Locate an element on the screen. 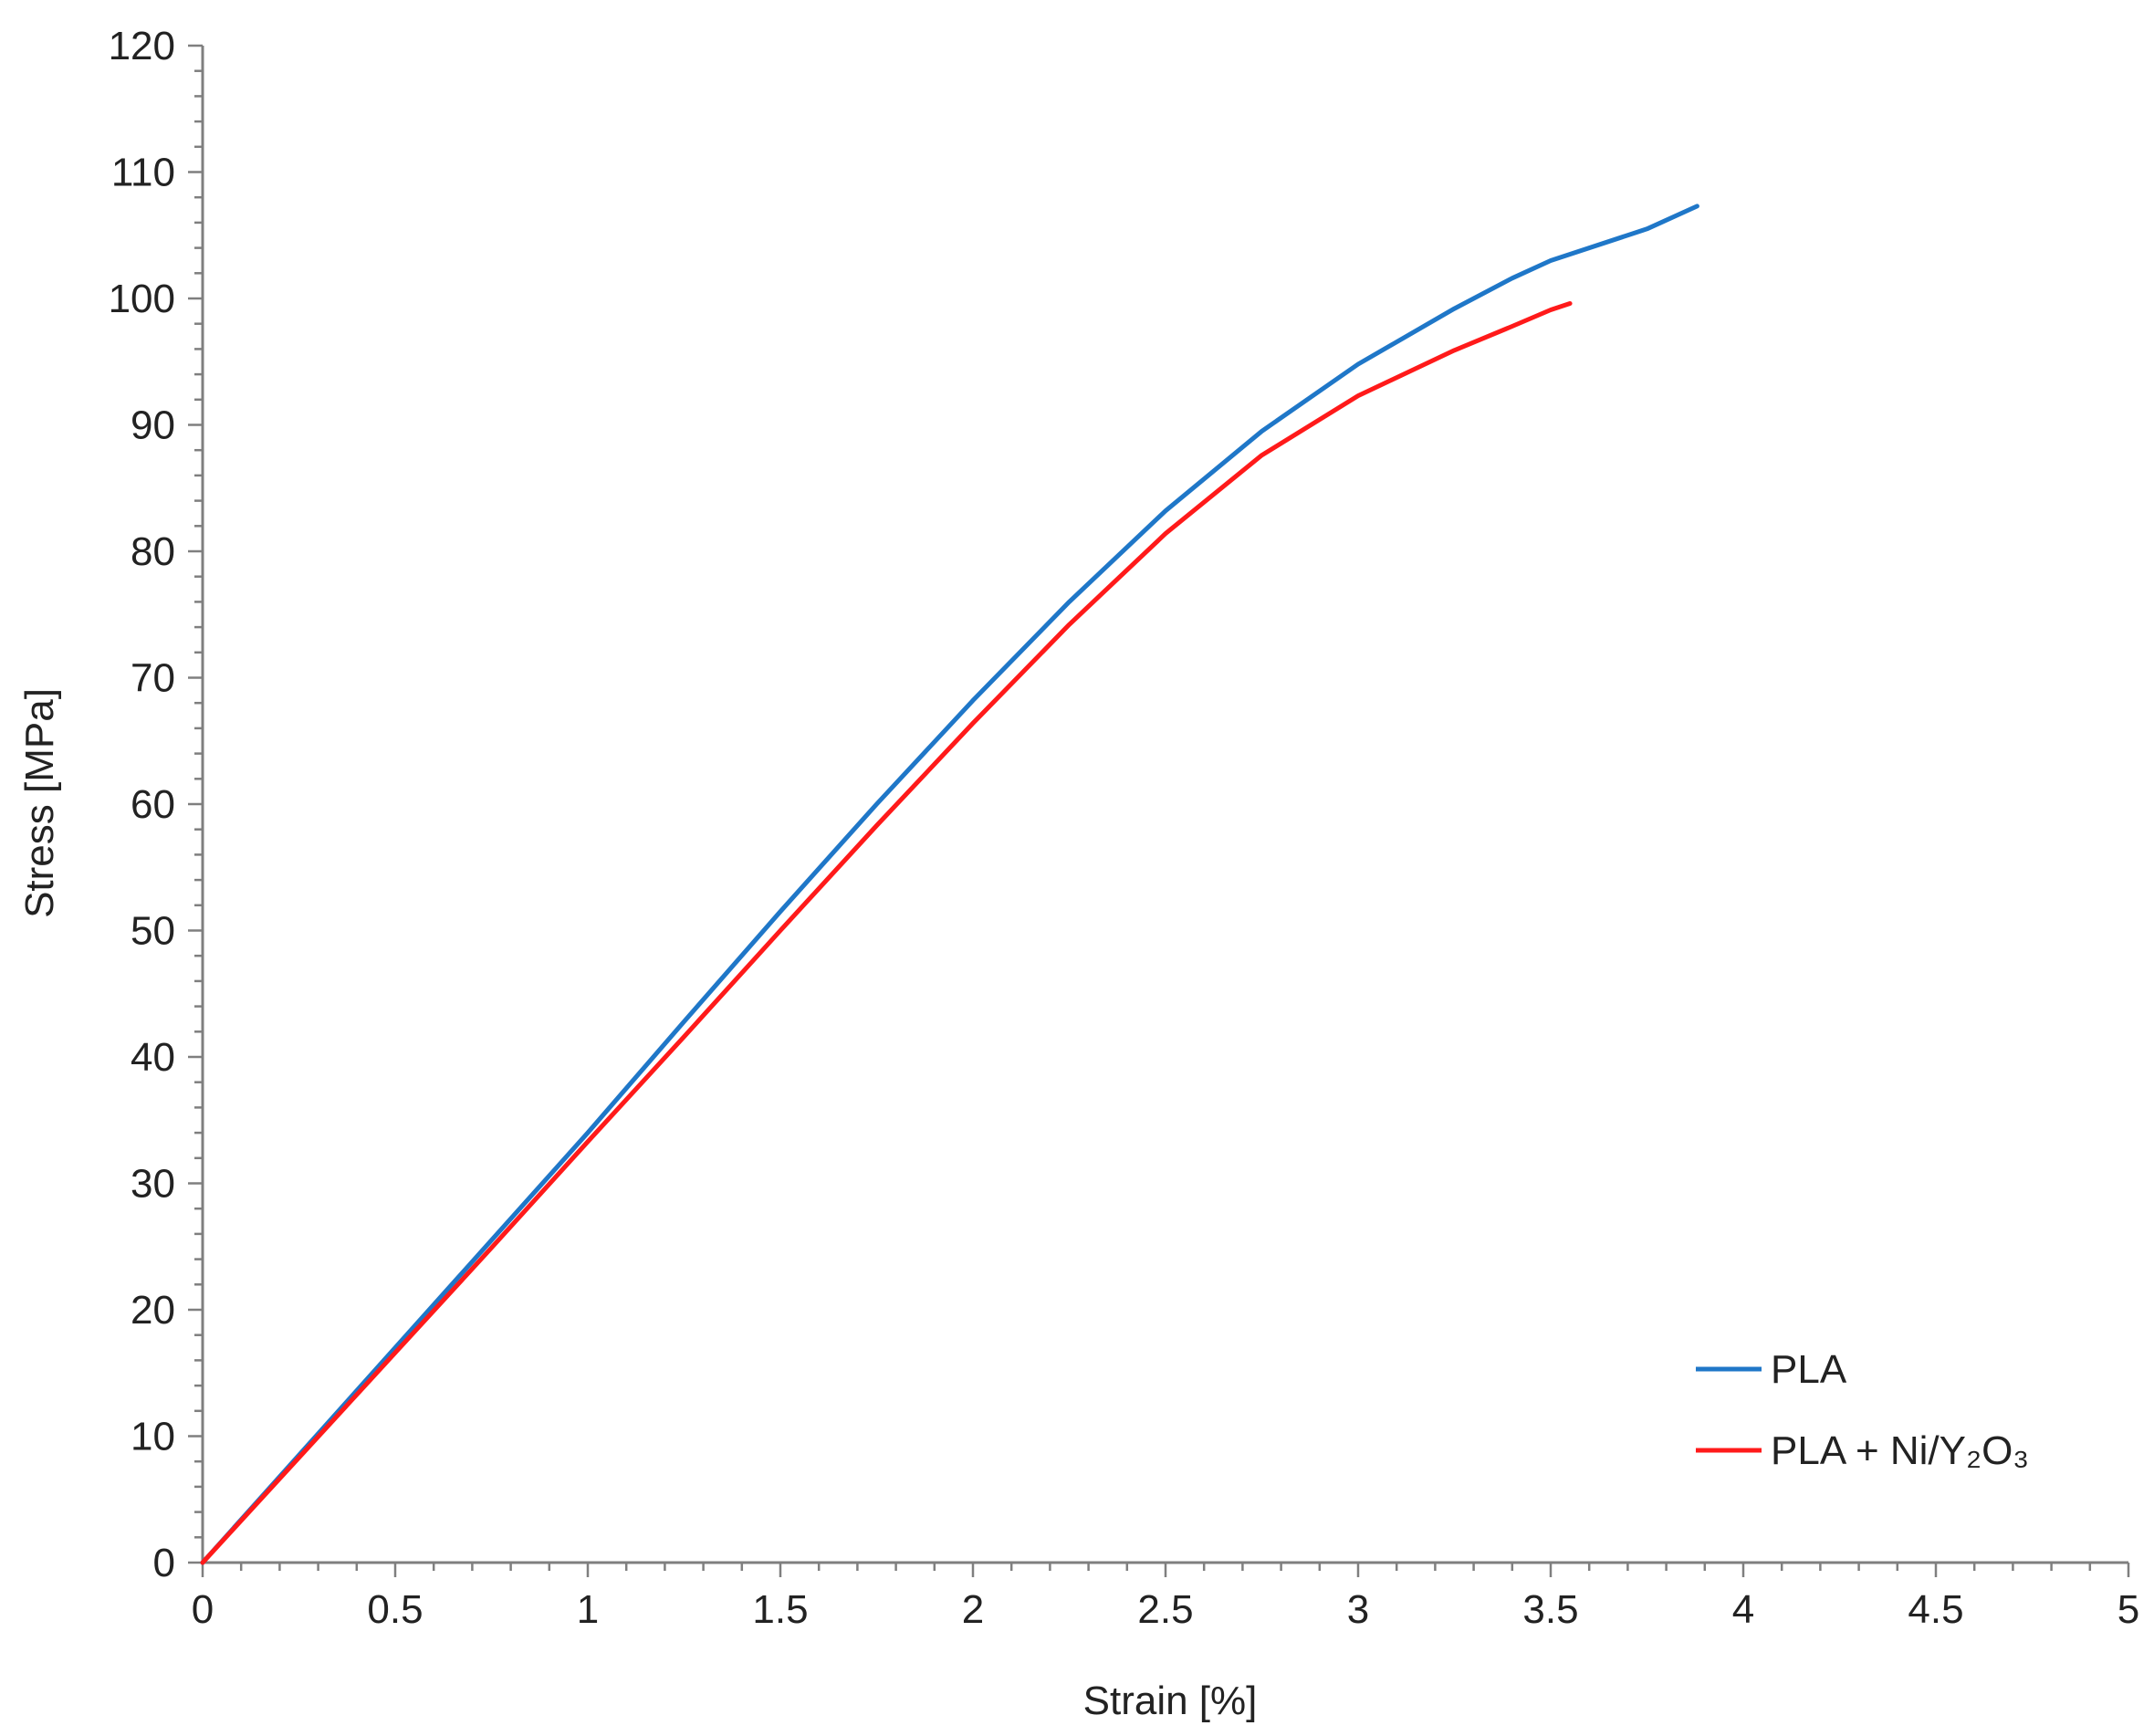  x-tick-label: 2 is located at coordinates (973, 1609).